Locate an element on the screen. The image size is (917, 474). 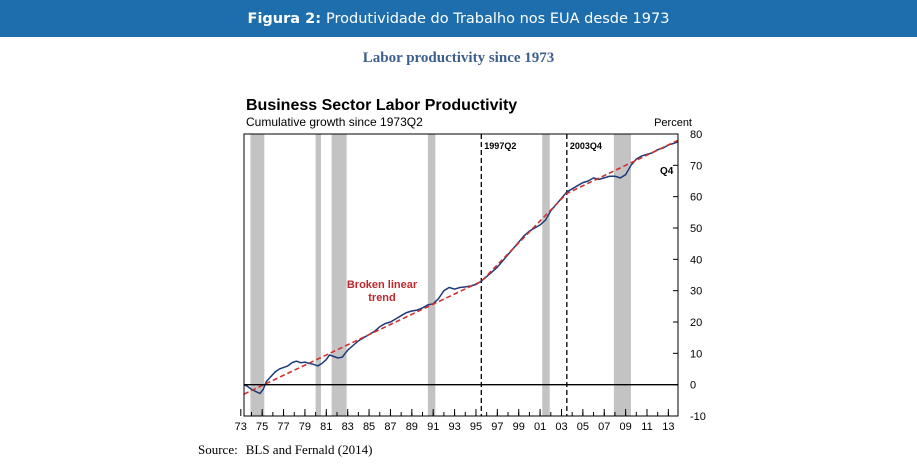
trend-label-line1: Broken linear is located at coordinates (382, 285).